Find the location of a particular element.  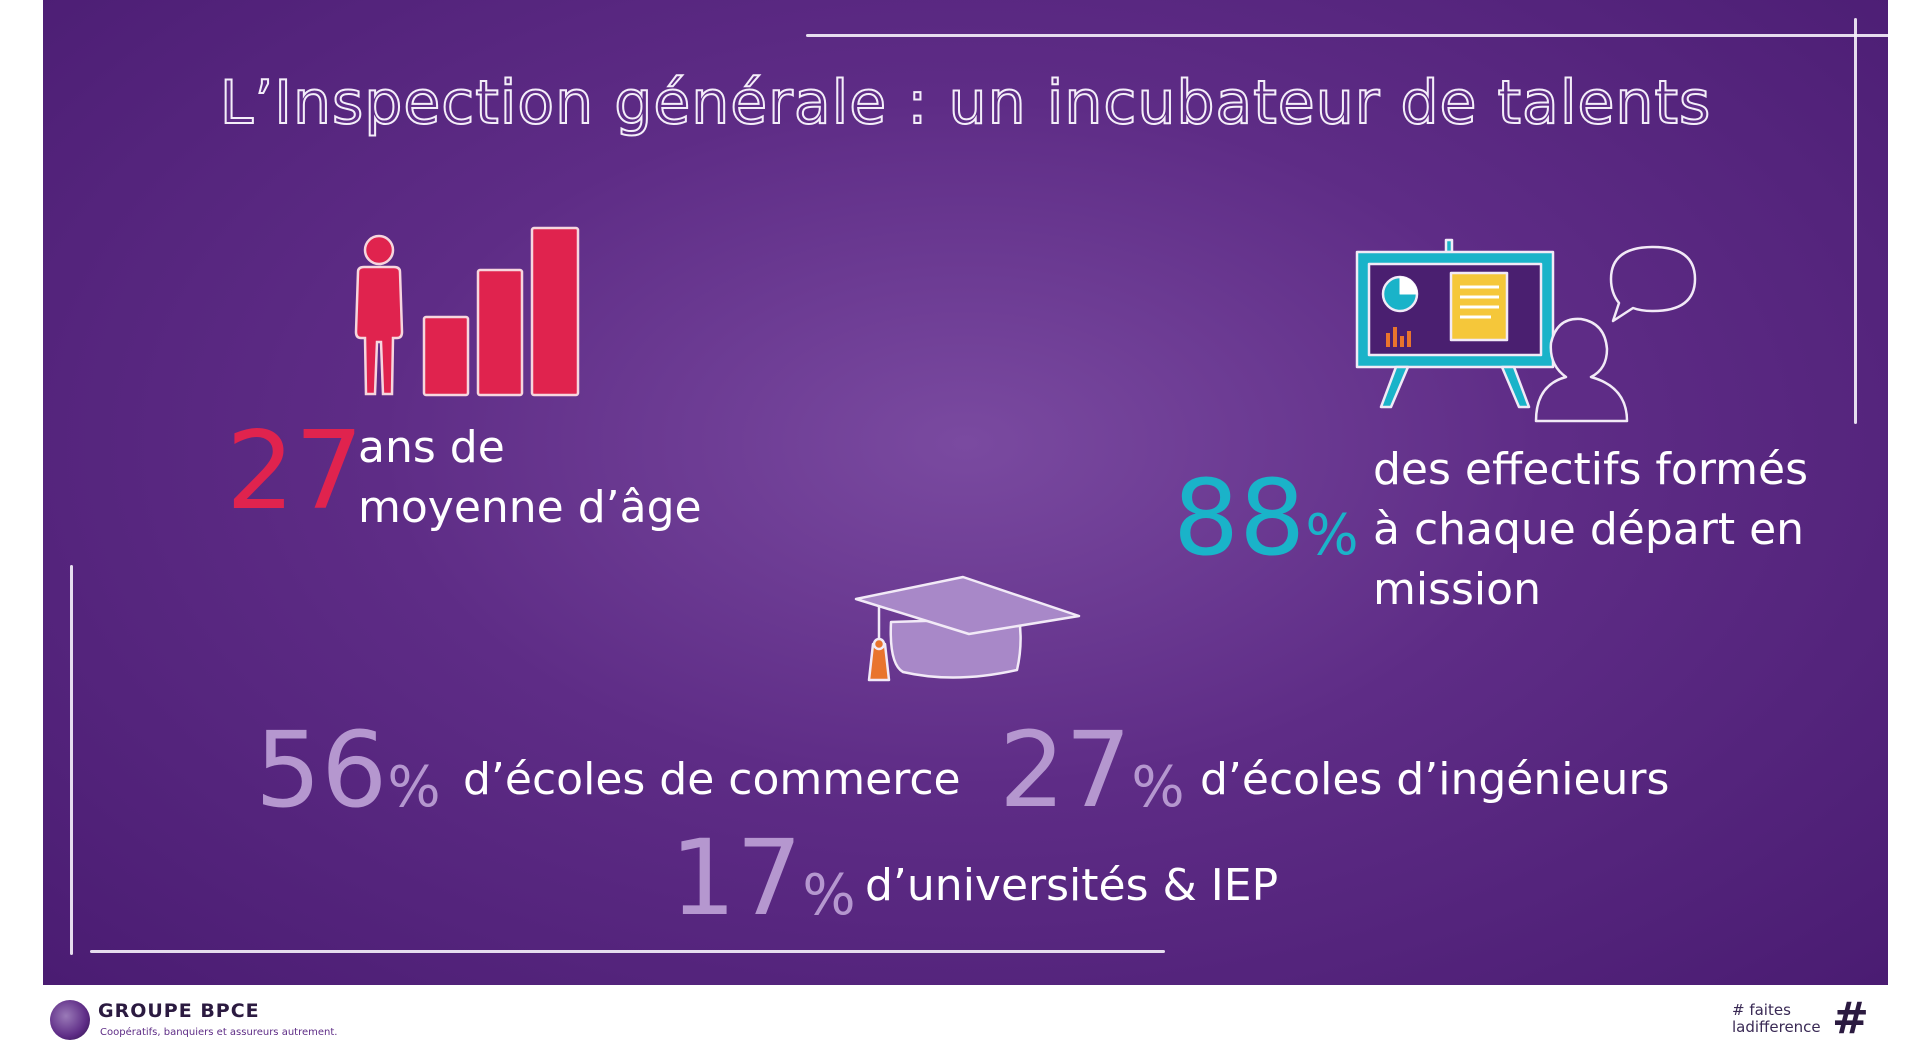

presentation-board-icon is located at coordinates (1526, 330).